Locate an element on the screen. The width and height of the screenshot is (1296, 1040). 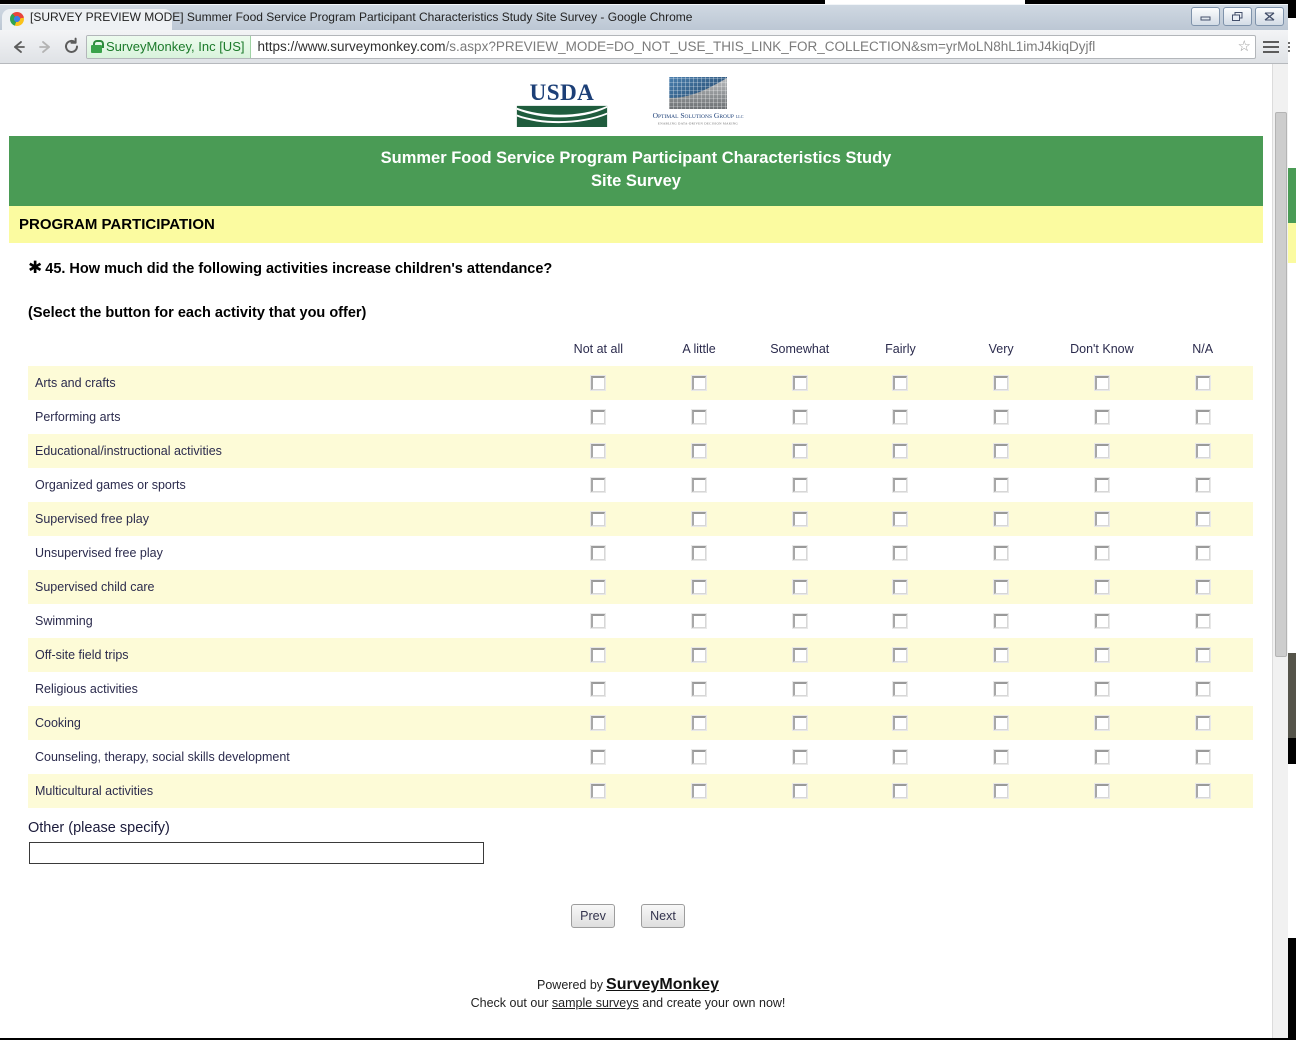
surveymonkey-brand-link: SurveyMonkey is located at coordinates (662, 984).